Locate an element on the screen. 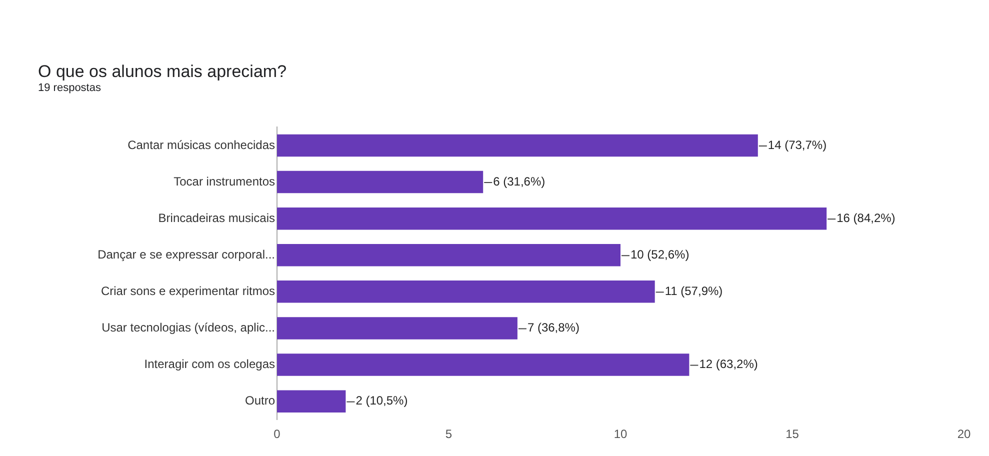 This screenshot has width=989, height=456. y-tick-label: Criar sons e experimentar ritmos is located at coordinates (187, 291).